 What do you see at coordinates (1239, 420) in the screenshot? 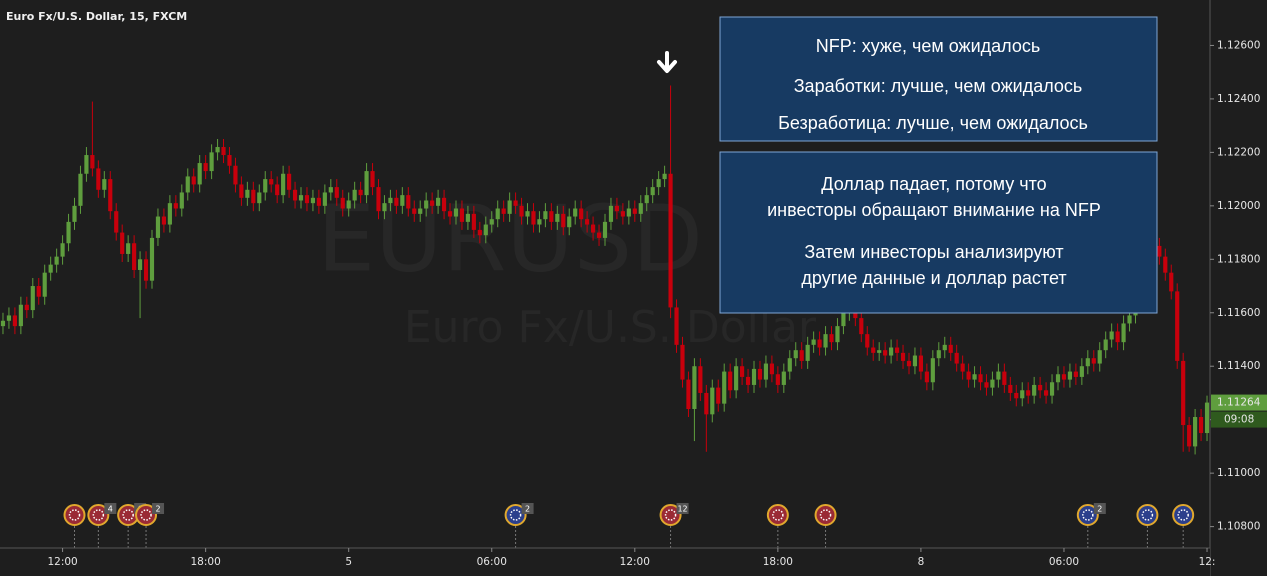
I see `countdown-label: 09:08` at bounding box center [1239, 420].